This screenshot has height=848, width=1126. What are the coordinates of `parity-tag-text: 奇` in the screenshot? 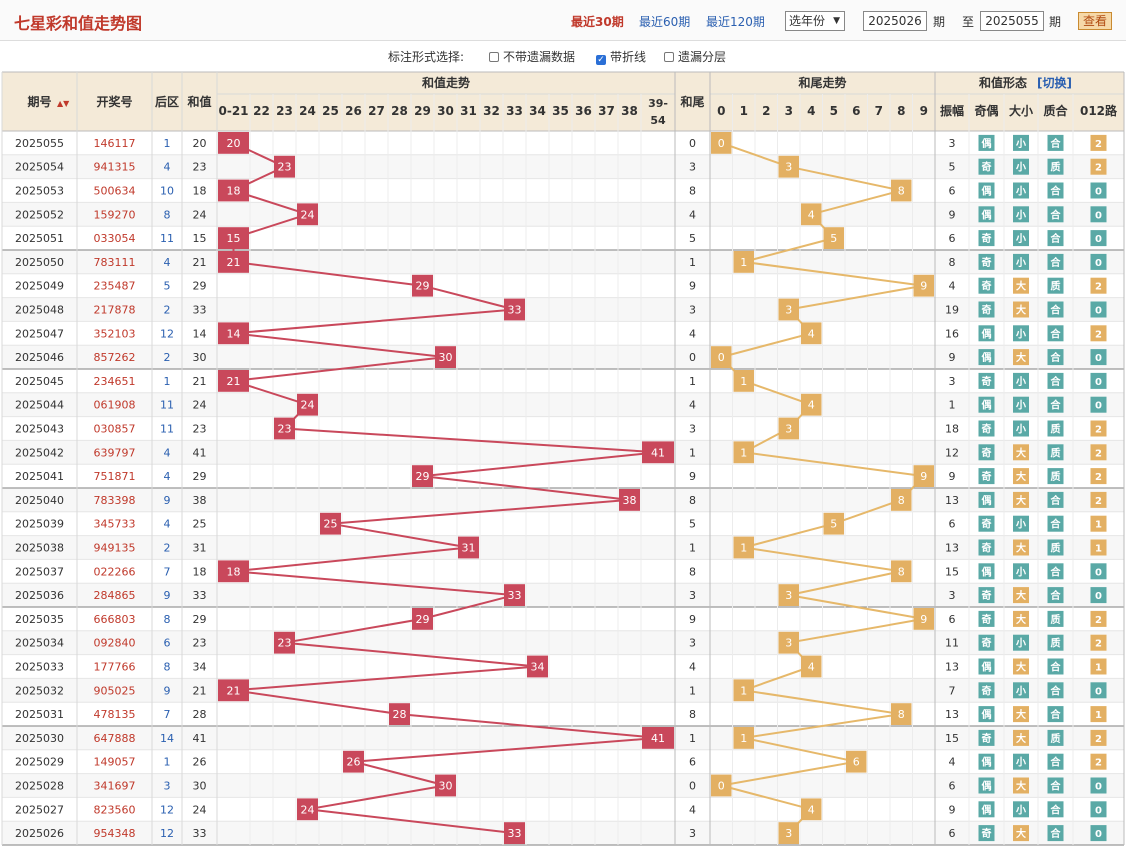 It's located at (987, 595).